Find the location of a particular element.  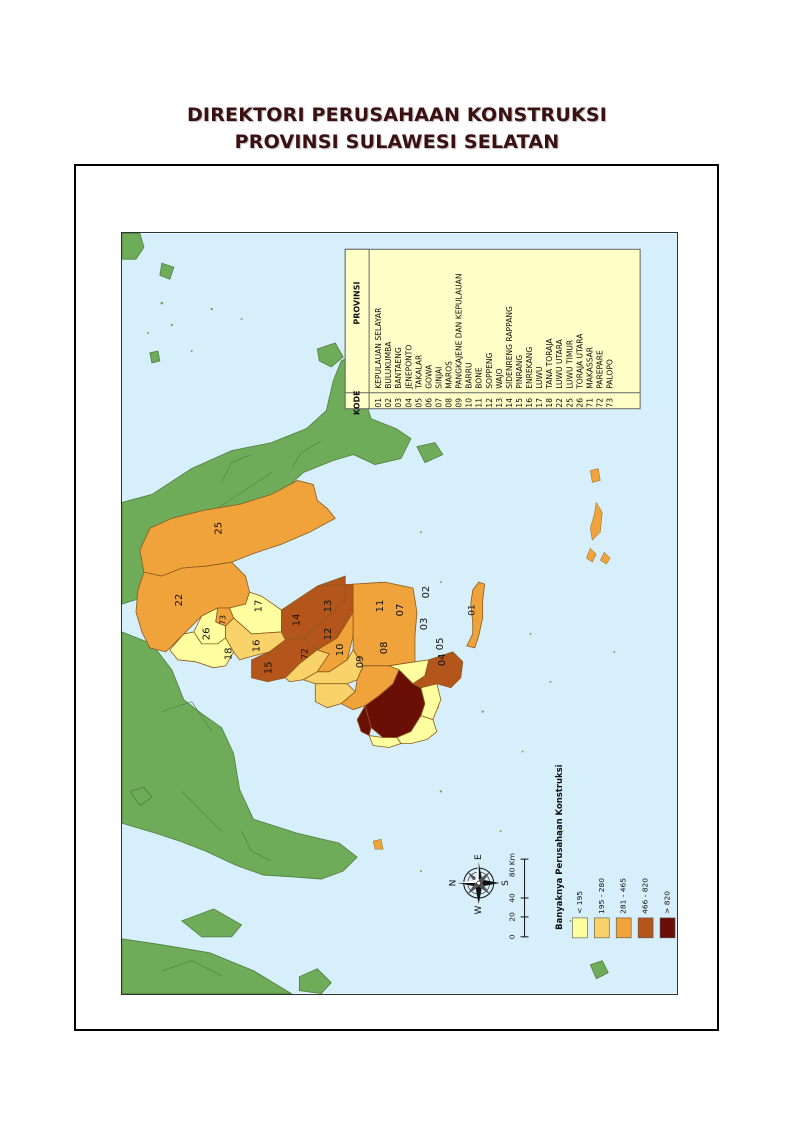

table-row-kode: 72 is located at coordinates (599, 403).